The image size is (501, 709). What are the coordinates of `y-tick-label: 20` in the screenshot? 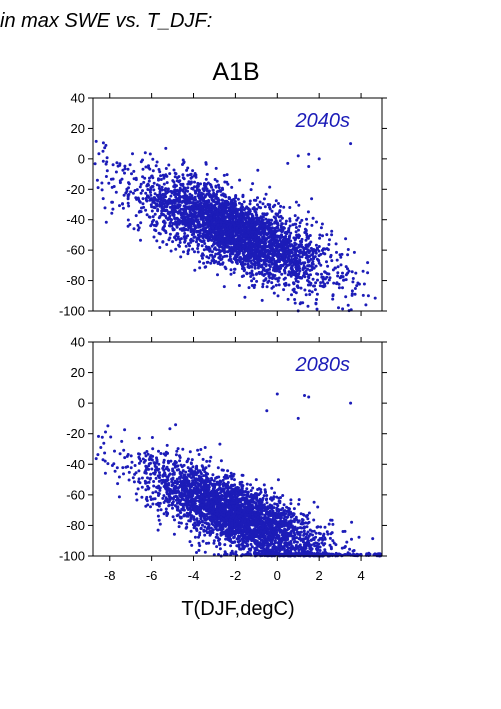 It's located at (78, 128).